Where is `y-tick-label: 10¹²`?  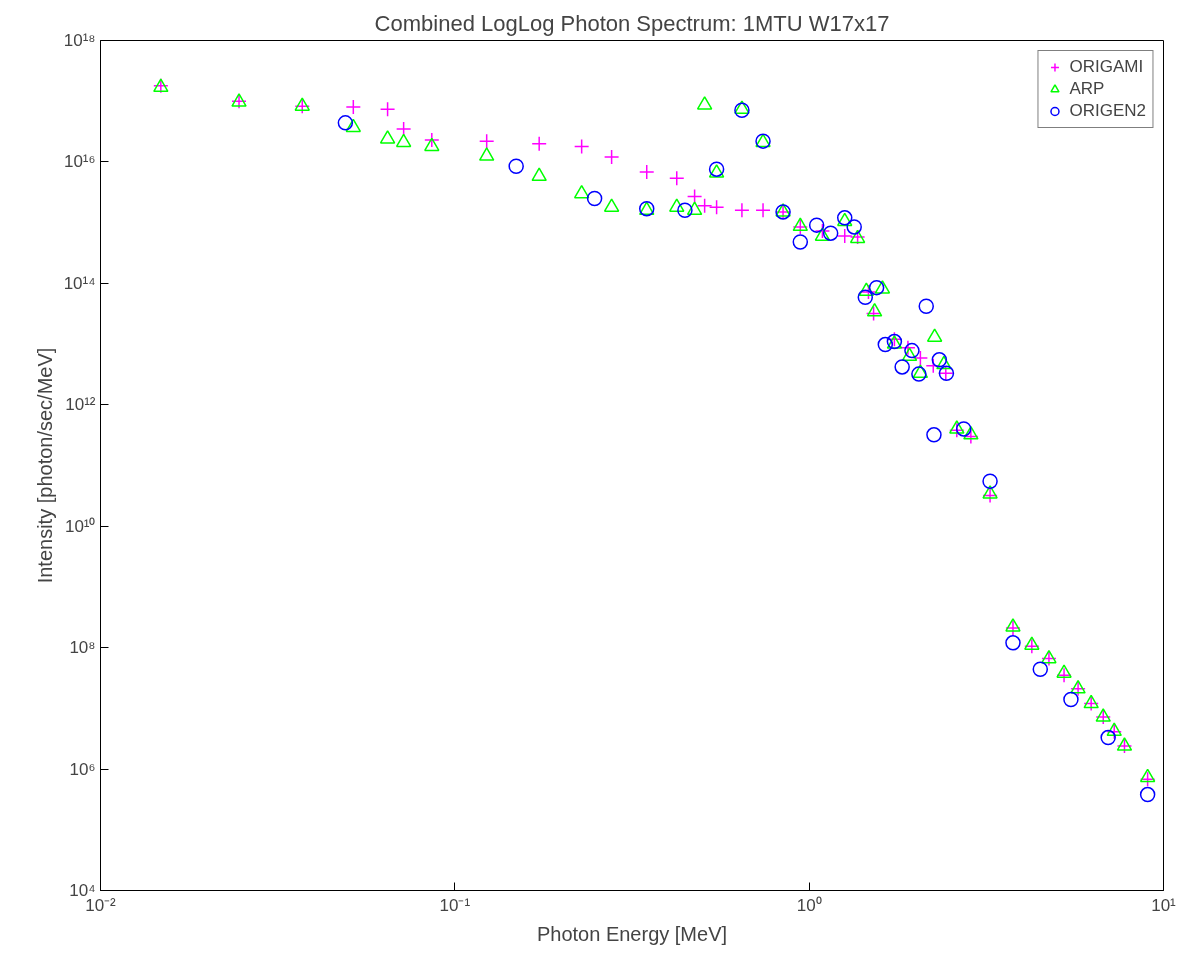
y-tick-label: 10¹² is located at coordinates (80, 405).